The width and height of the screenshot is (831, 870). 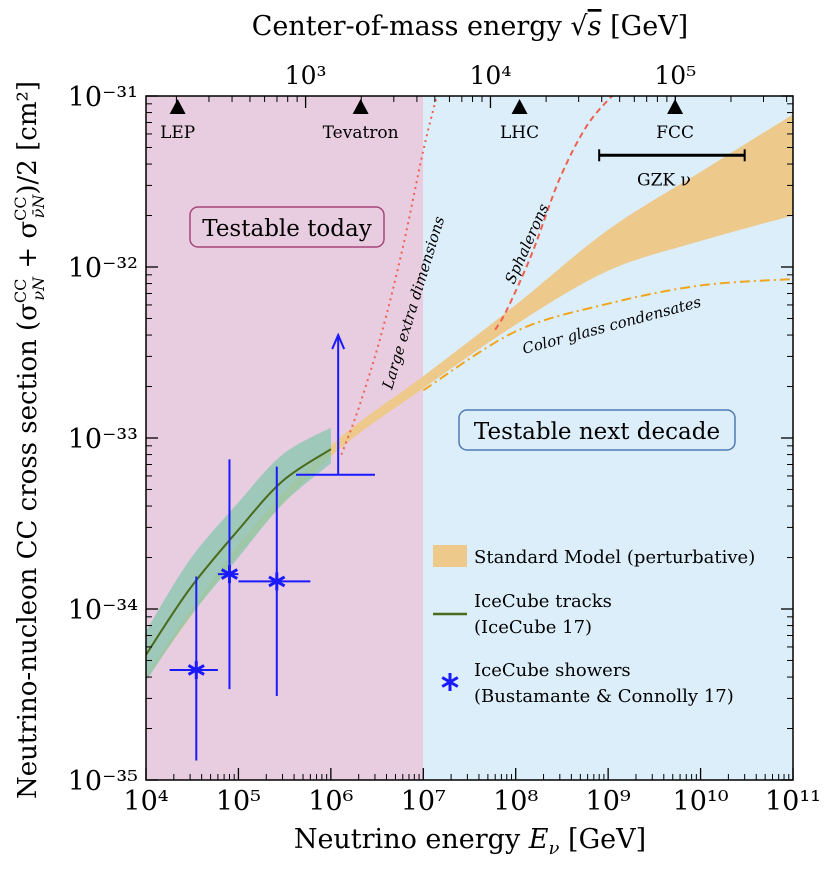 What do you see at coordinates (491, 75) in the screenshot?
I see `top-tick-label: 10⁴` at bounding box center [491, 75].